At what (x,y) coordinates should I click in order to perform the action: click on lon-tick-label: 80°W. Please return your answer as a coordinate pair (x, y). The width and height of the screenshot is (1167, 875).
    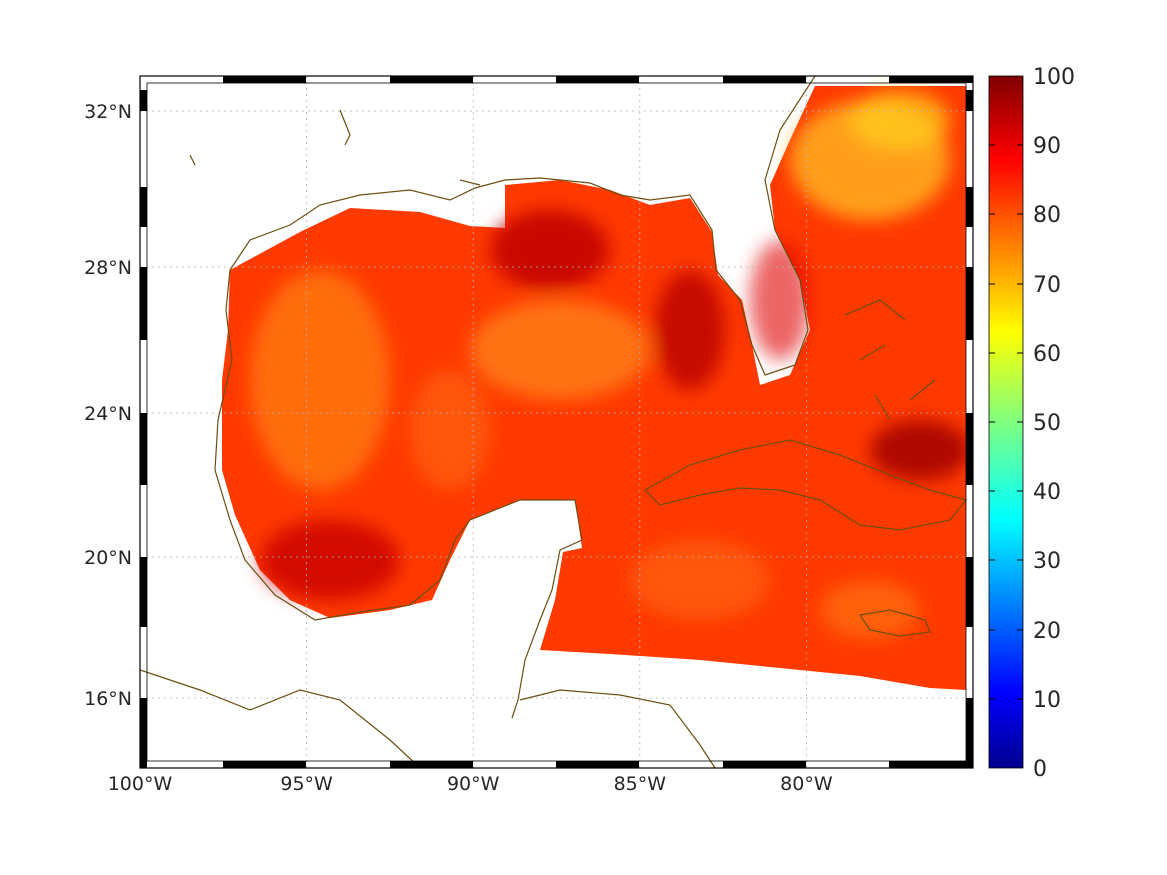
    Looking at the image, I should click on (806, 784).